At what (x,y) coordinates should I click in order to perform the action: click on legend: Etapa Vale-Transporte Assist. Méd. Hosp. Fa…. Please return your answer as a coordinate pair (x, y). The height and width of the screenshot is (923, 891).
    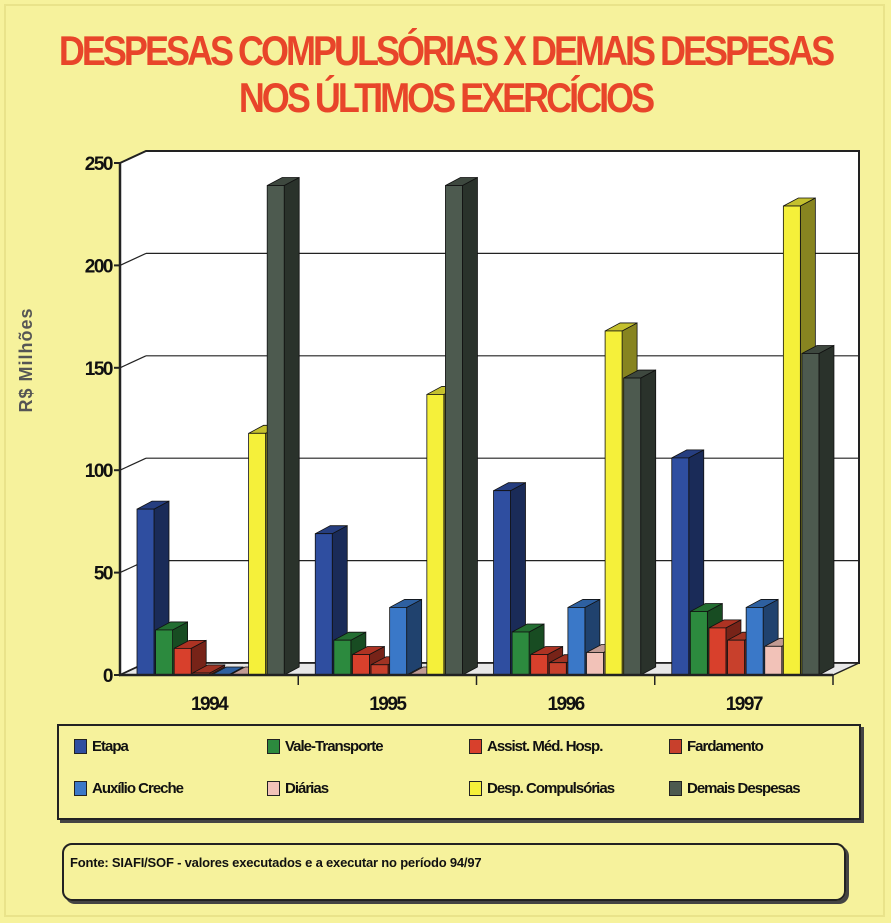
    Looking at the image, I should click on (459, 772).